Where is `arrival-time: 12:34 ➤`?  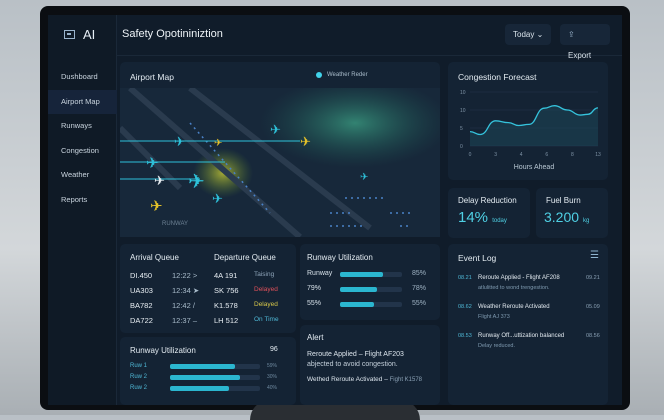 arrival-time: 12:34 ➤ is located at coordinates (185, 290).